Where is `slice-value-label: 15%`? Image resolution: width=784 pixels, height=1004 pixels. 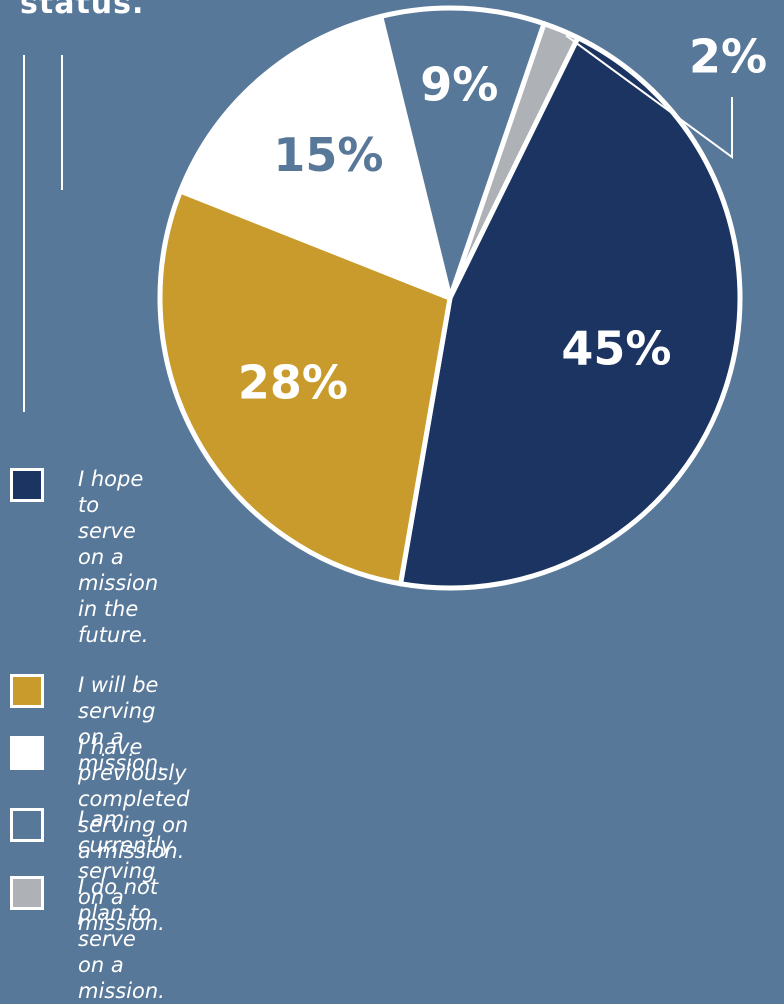 slice-value-label: 15% is located at coordinates (328, 155).